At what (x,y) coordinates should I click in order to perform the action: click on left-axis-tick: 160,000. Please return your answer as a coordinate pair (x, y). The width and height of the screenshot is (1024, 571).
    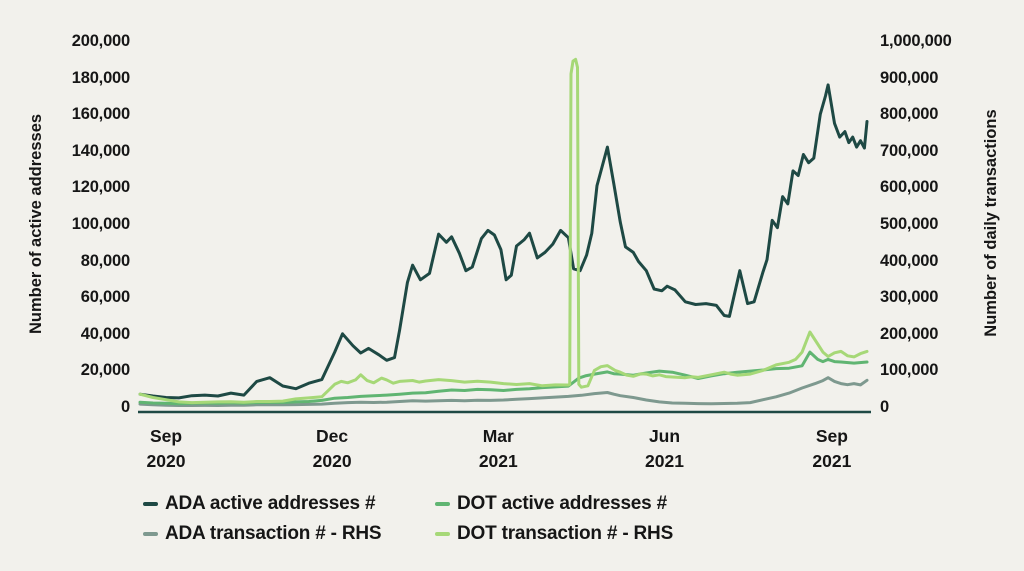
    Looking at the image, I should click on (100, 114).